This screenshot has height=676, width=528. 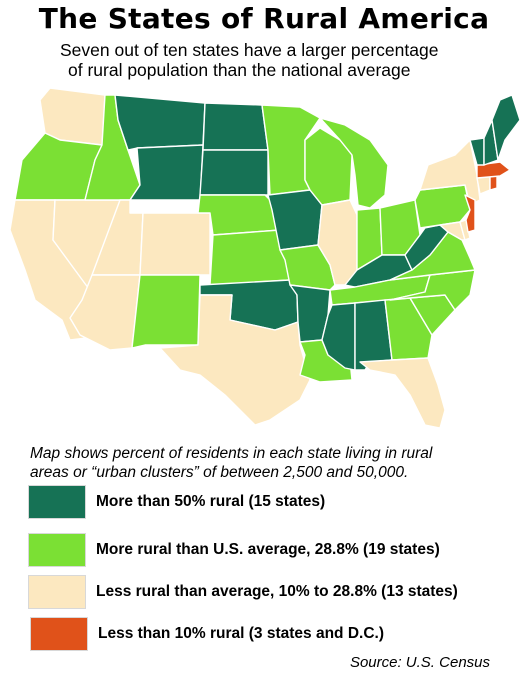 What do you see at coordinates (483, 185) in the screenshot?
I see `state-CT` at bounding box center [483, 185].